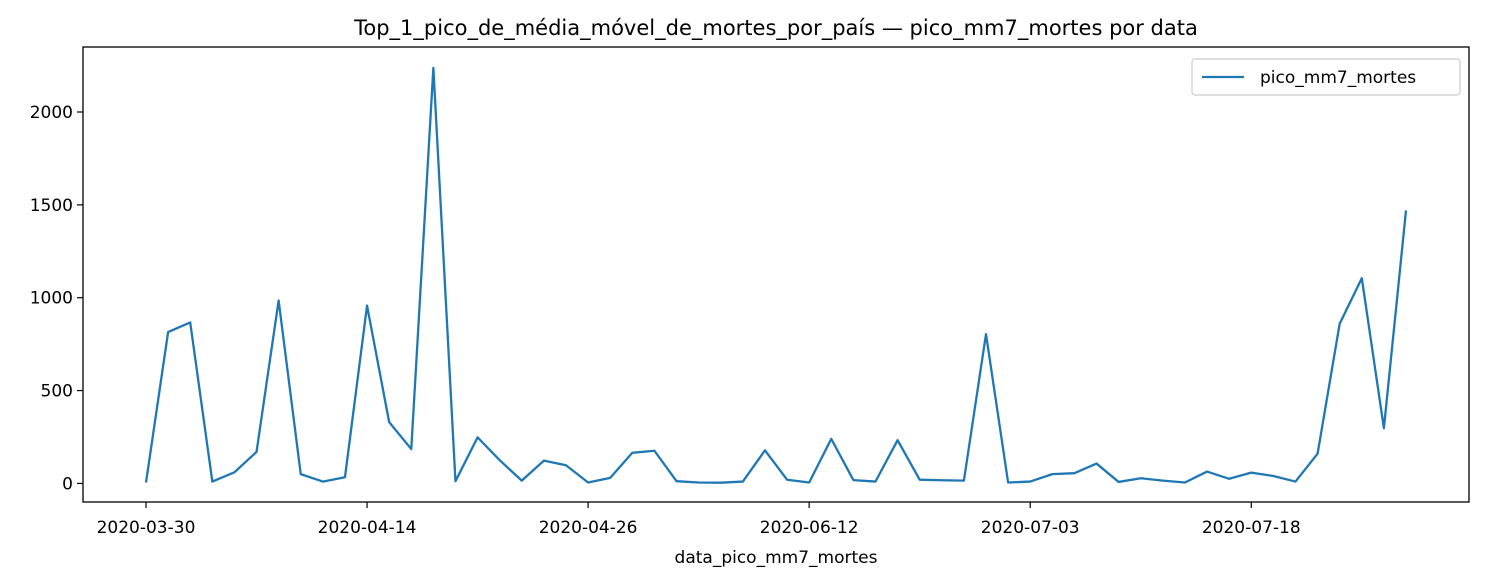  I want to click on y-tick-label: 0, so click(67, 484).